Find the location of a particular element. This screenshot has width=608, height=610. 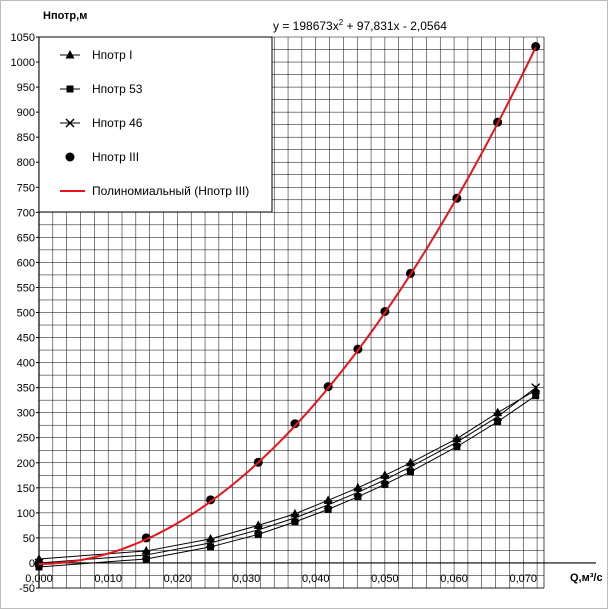

legend-item: Нпотр I is located at coordinates (96, 55).